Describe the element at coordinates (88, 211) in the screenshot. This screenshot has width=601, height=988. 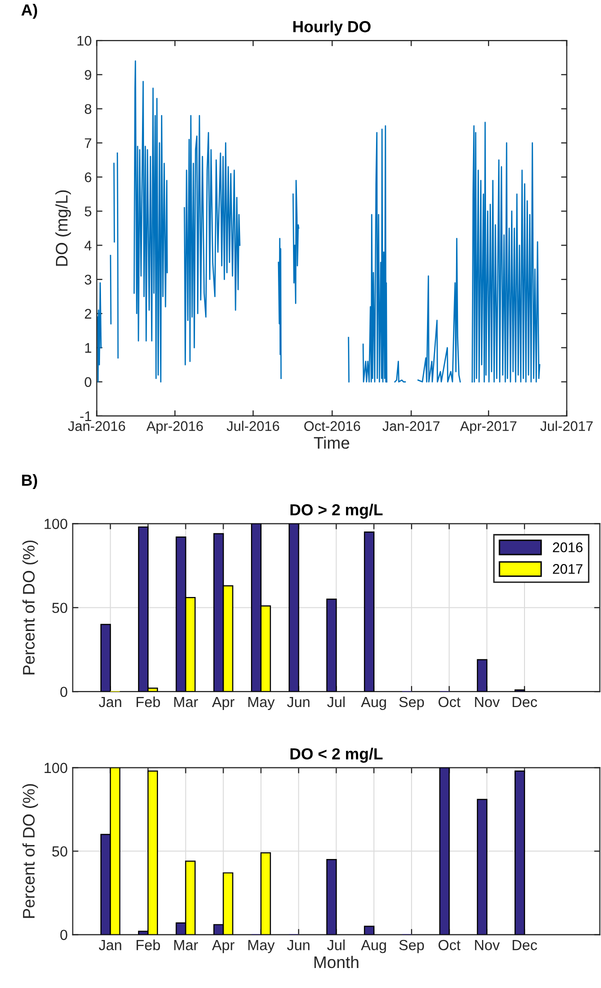
I see `y-tick-label: 5` at that location.